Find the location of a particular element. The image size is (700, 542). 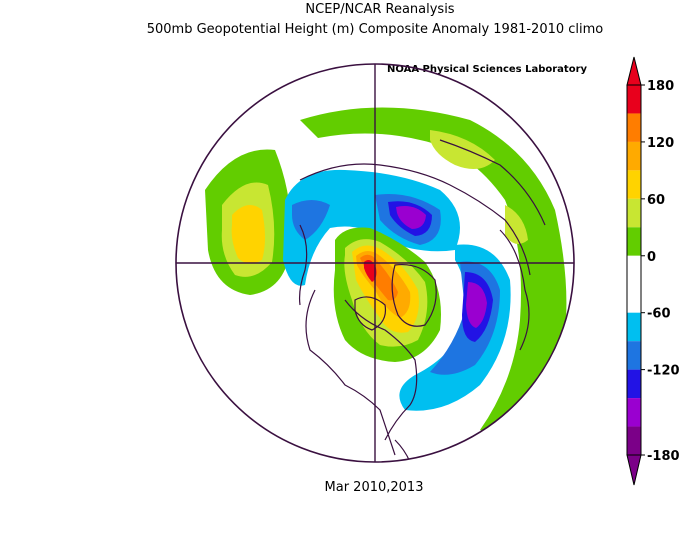

europe-positive is located at coordinates (462, 149).